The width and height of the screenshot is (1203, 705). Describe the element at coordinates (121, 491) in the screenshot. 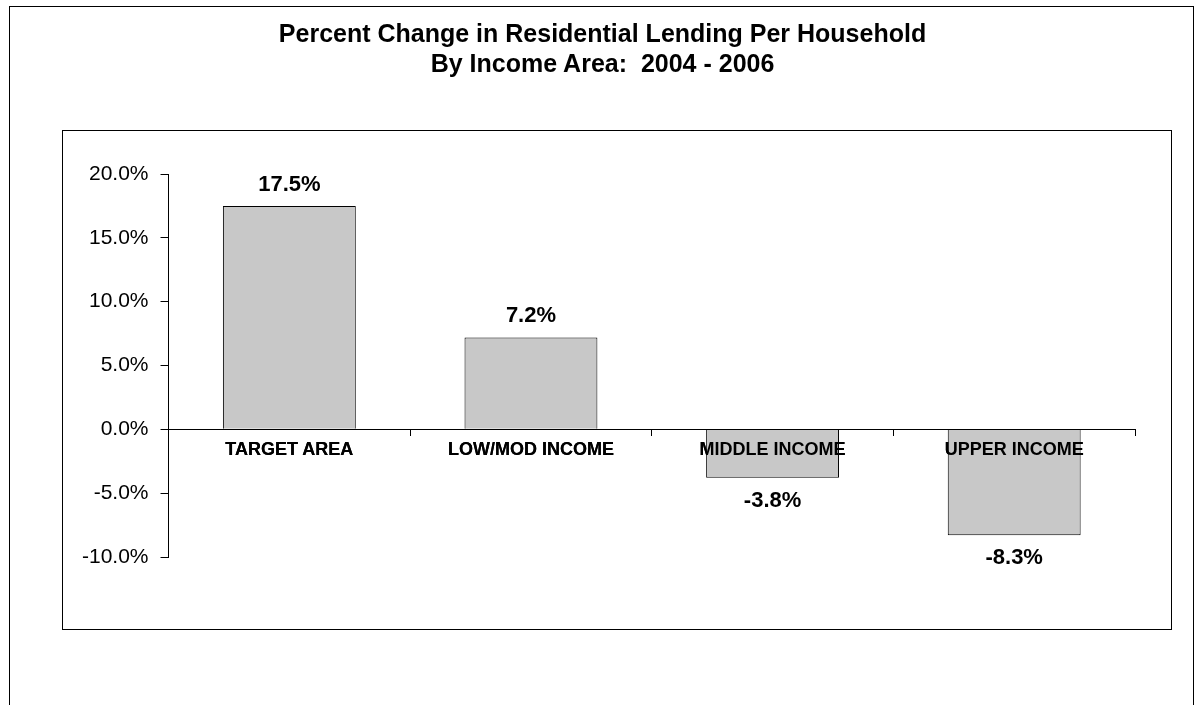

I see `y-tick-label: -5.0%` at that location.